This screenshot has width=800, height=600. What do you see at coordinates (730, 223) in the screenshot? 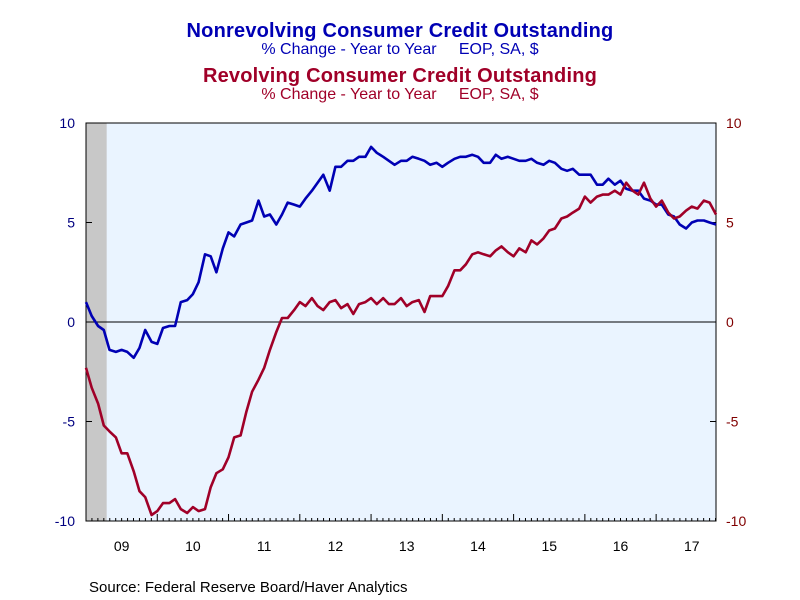
I see `right-y-tick-label: 5` at bounding box center [730, 223].